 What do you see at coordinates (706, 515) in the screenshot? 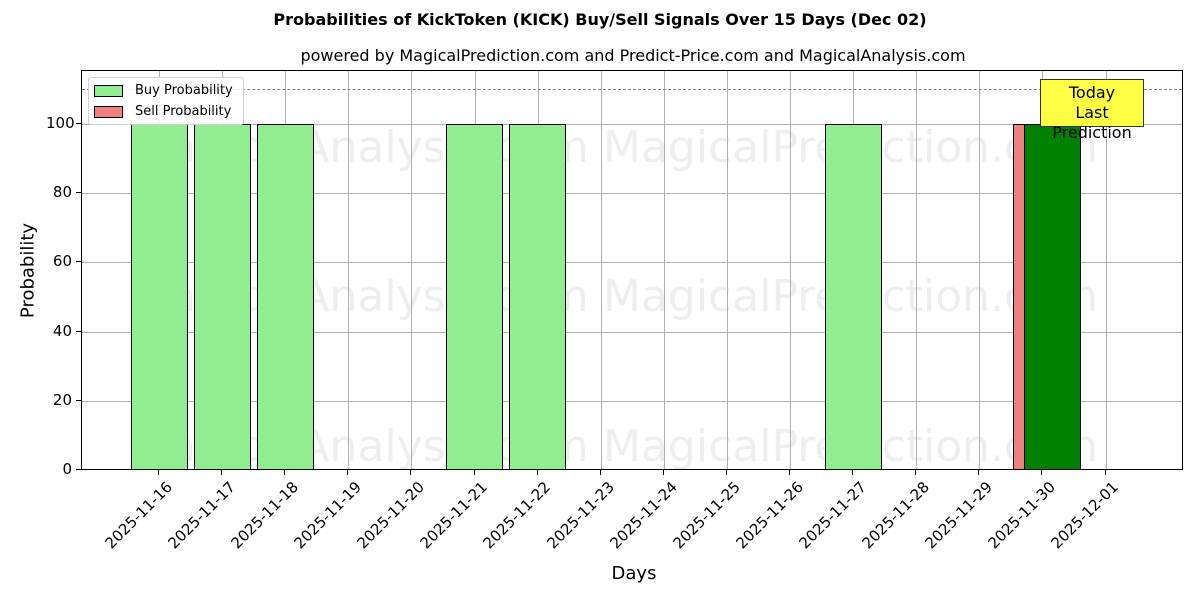
I see `x-tick-label: 2025-11-25` at bounding box center [706, 515].